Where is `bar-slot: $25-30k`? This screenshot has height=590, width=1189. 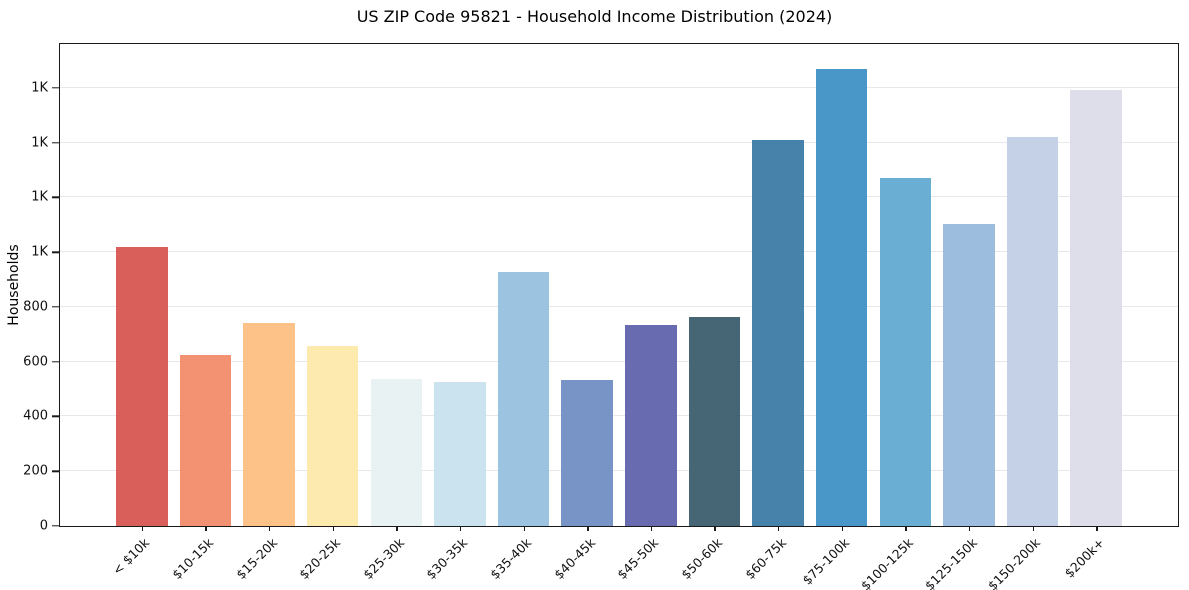 bar-slot: $25-30k is located at coordinates (394, 313).